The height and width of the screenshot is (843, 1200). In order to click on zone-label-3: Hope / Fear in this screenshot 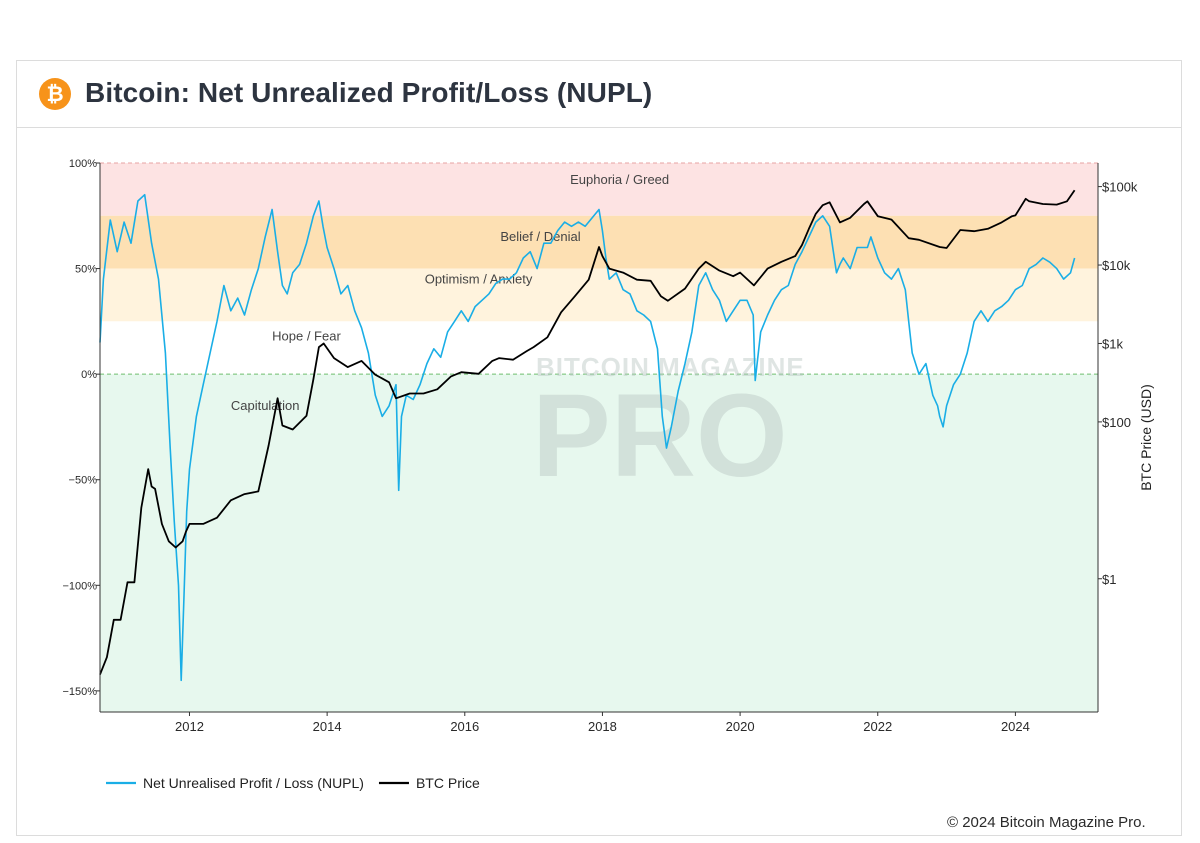, I will do `click(306, 335)`.